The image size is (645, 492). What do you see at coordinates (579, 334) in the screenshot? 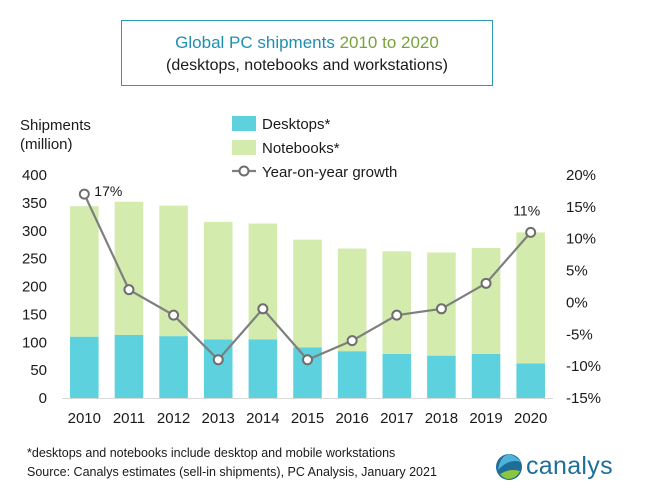
I see `y2-tick-label: -5%` at bounding box center [579, 334].